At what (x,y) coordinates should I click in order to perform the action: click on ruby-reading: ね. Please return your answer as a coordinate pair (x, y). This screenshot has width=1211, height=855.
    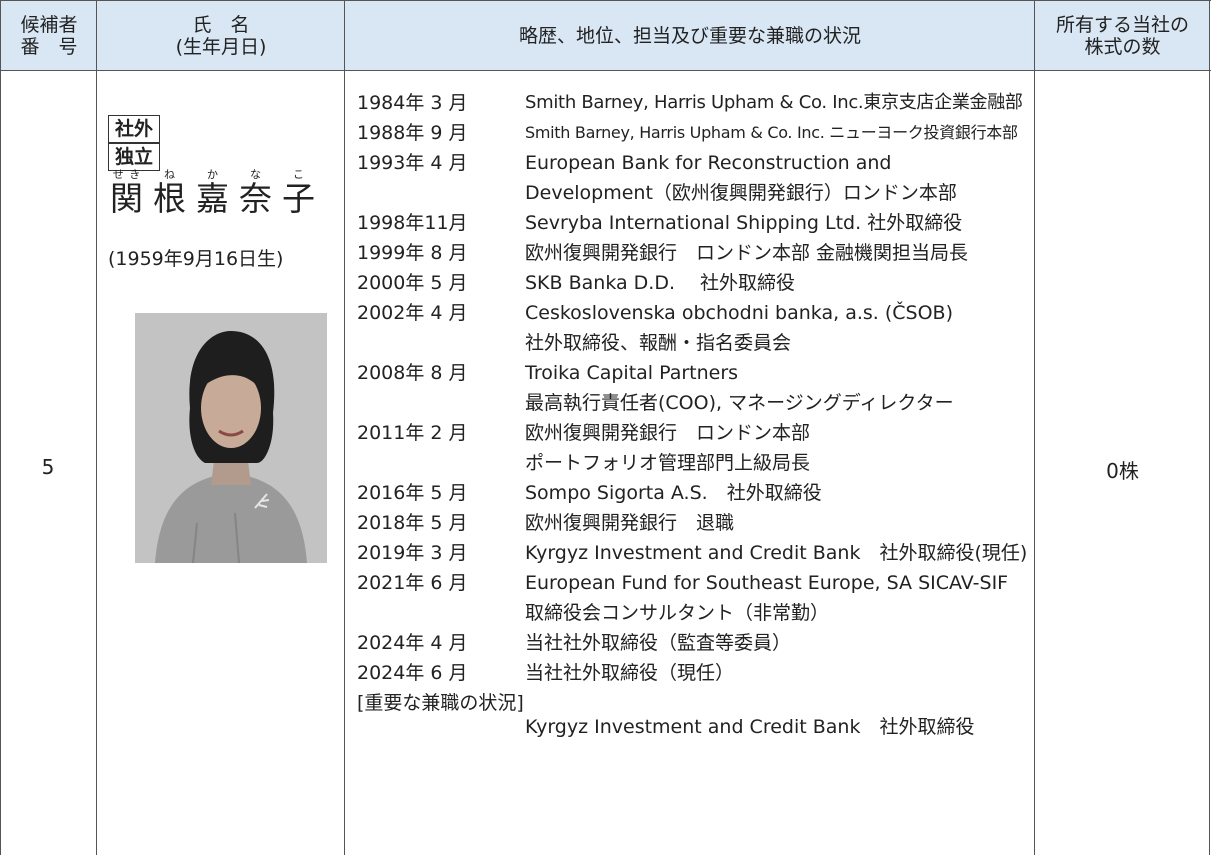
    Looking at the image, I should click on (169, 174).